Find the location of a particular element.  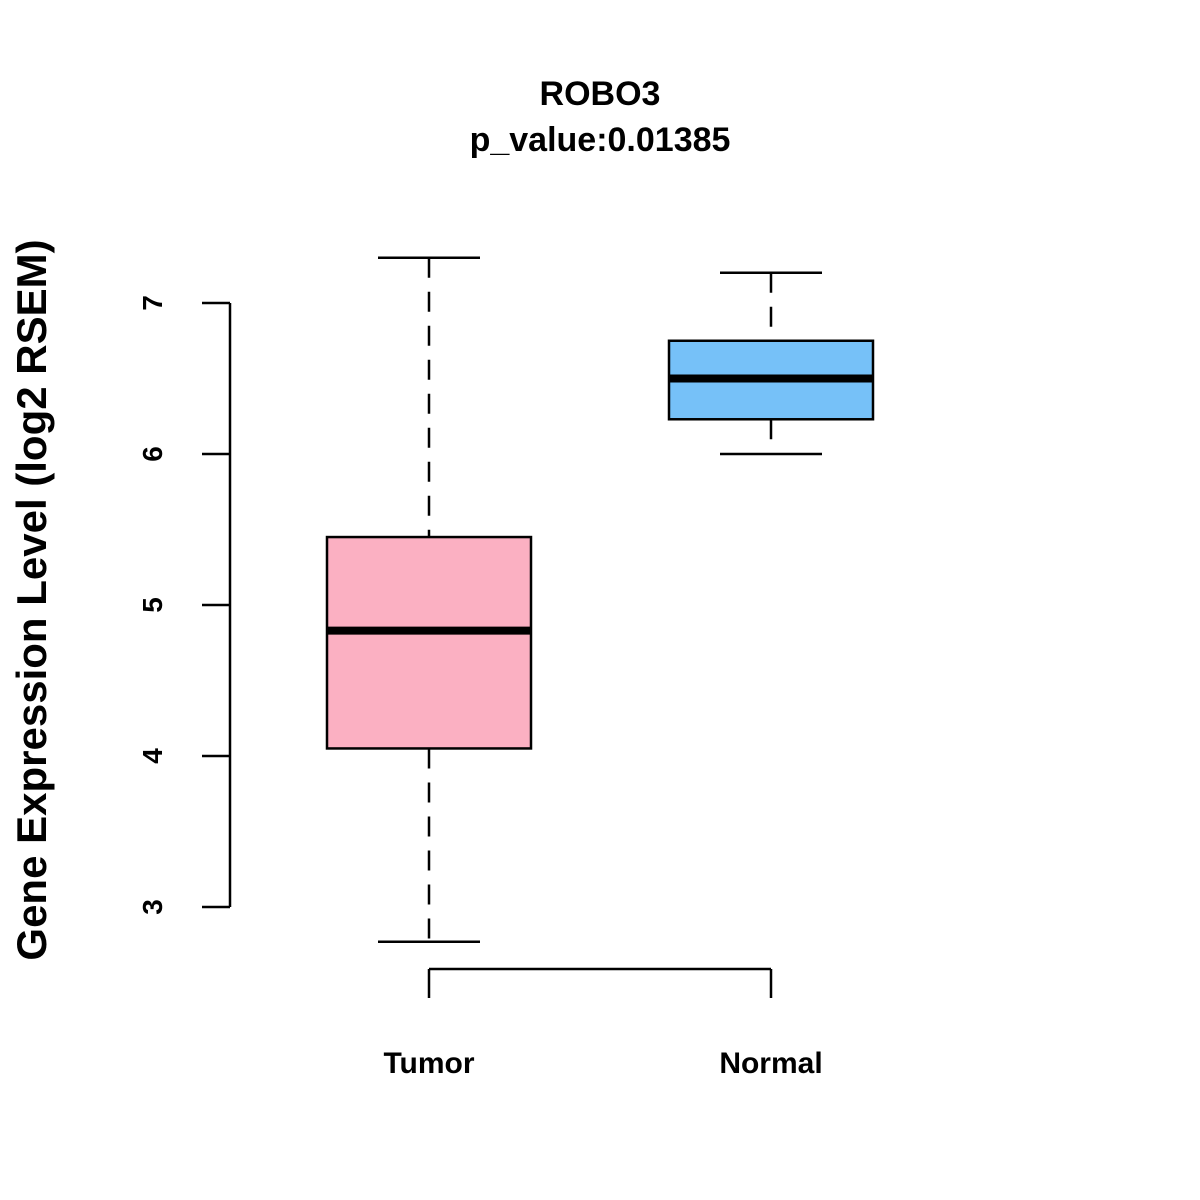

iqr-box is located at coordinates (429, 642).